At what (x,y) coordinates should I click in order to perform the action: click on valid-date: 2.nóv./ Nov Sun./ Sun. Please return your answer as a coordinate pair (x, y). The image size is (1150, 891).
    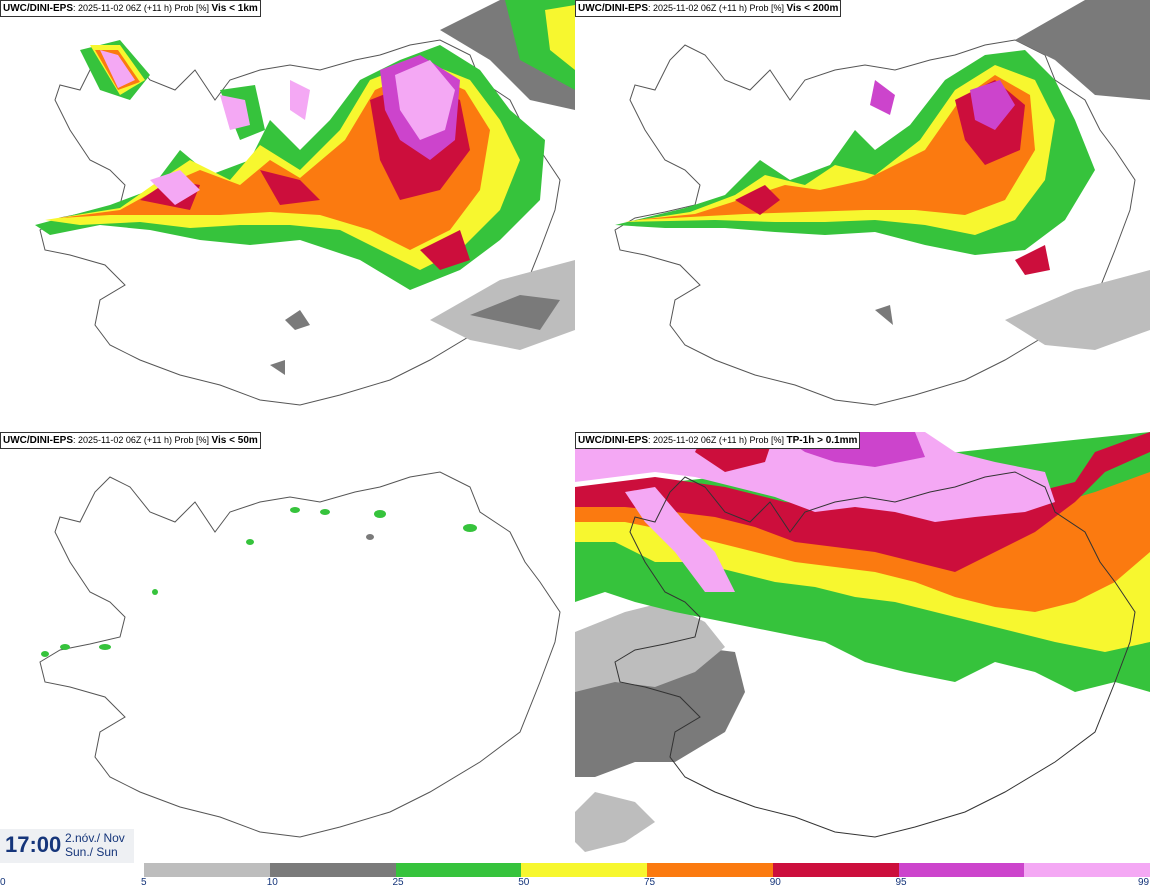
    Looking at the image, I should click on (95, 845).